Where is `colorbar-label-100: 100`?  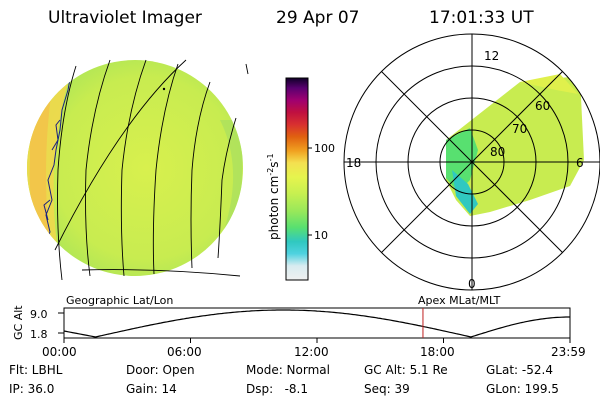
colorbar-label-100: 100 is located at coordinates (324, 148).